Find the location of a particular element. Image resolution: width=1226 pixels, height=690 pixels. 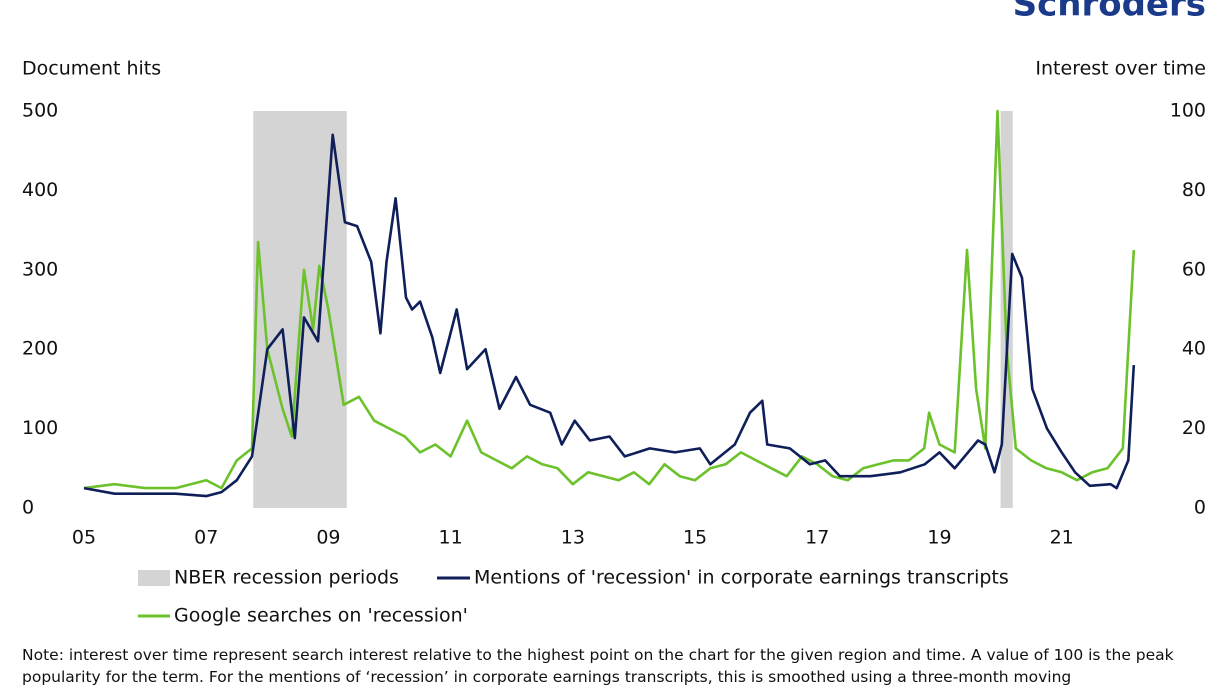

x-tick-label: 13 is located at coordinates (573, 538).